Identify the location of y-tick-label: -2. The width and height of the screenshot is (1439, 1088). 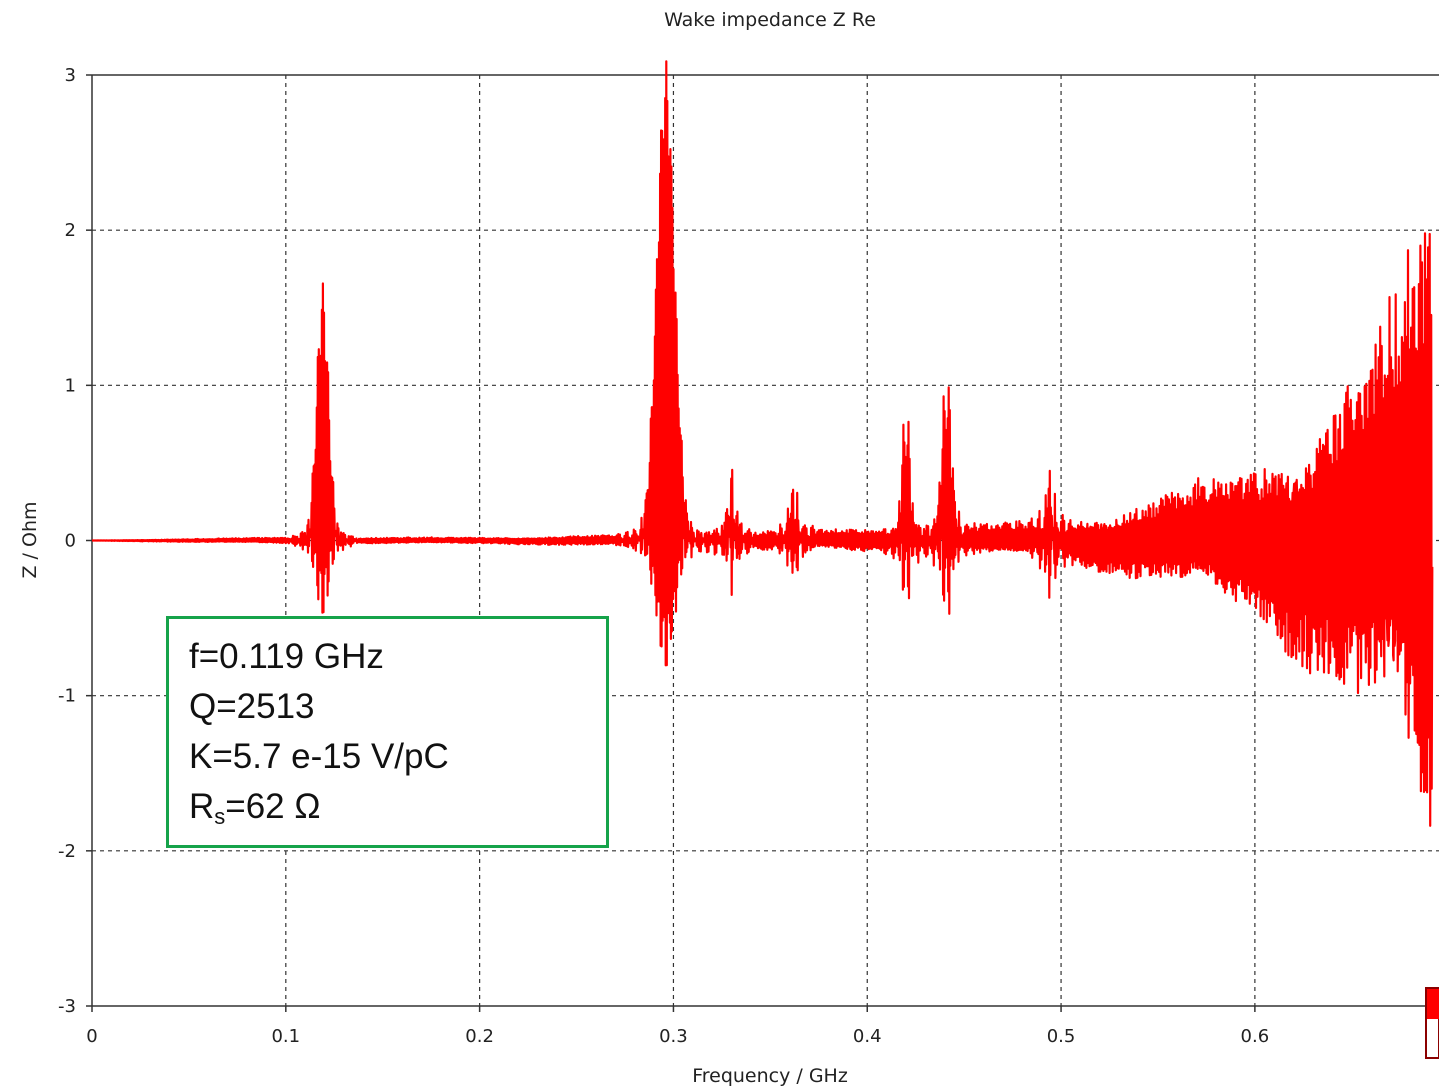
(67, 851).